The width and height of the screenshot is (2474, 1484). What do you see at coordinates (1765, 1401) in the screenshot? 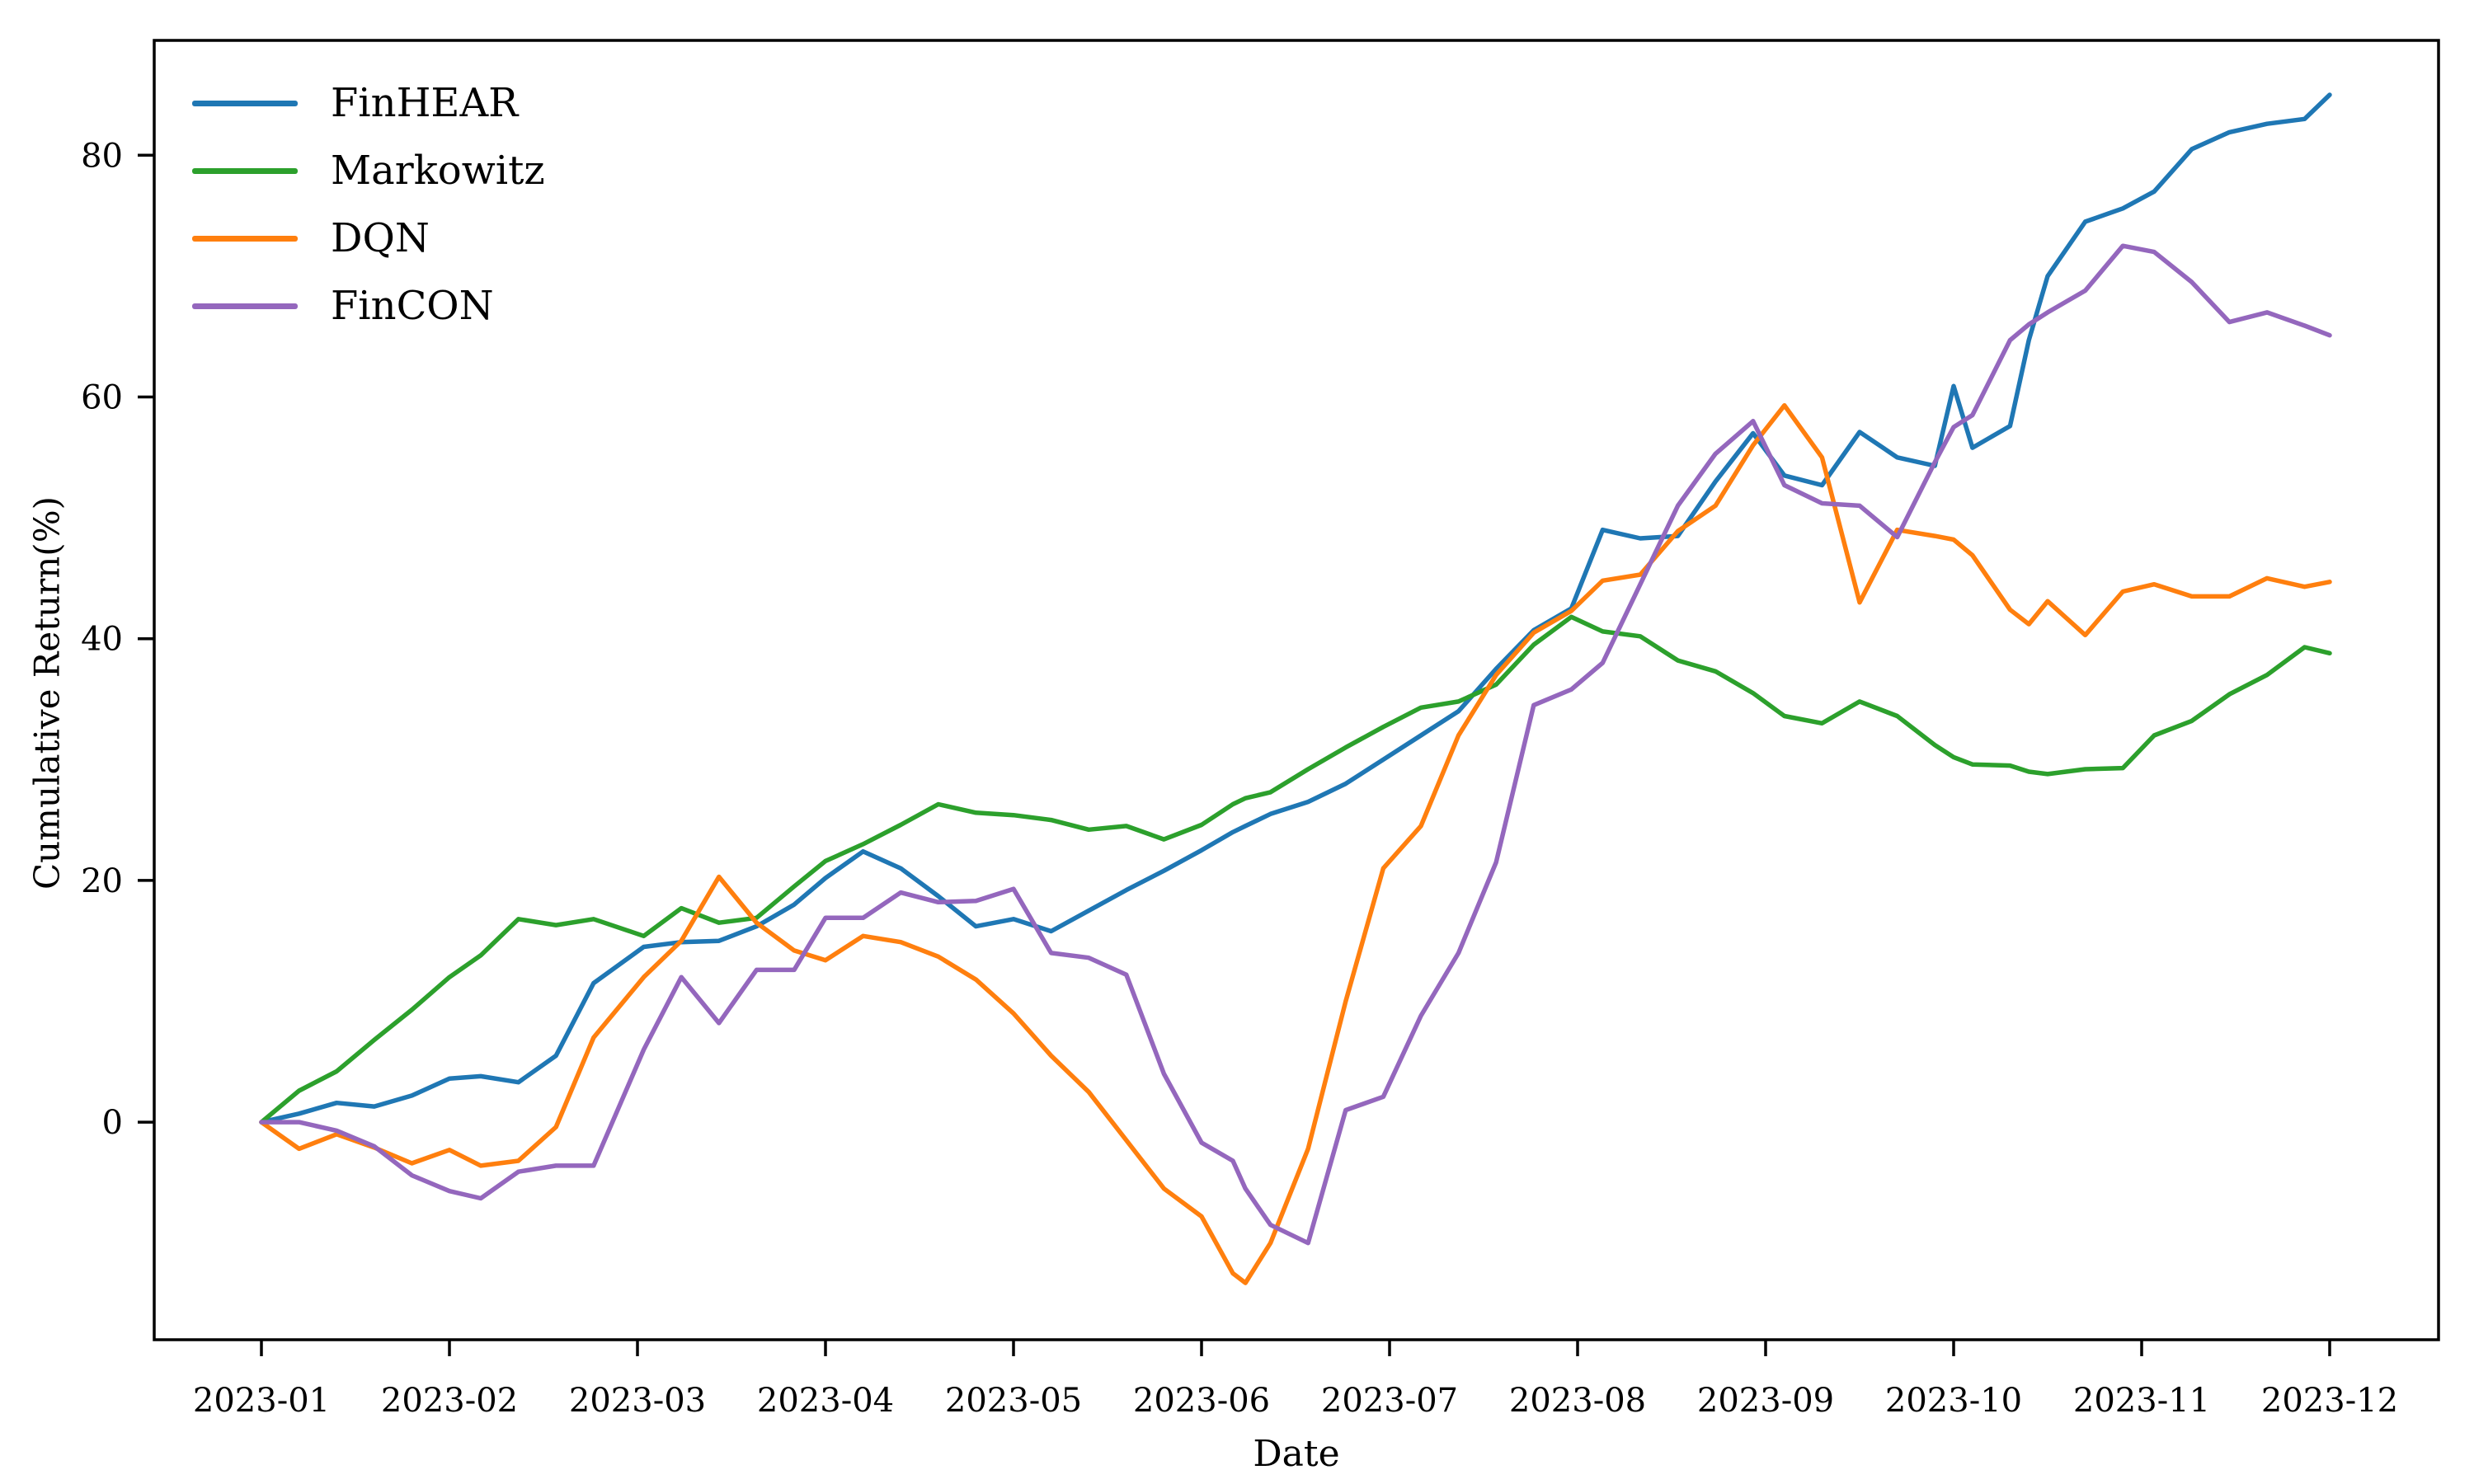
I see `x-tick-label: 2023-09` at bounding box center [1765, 1401].